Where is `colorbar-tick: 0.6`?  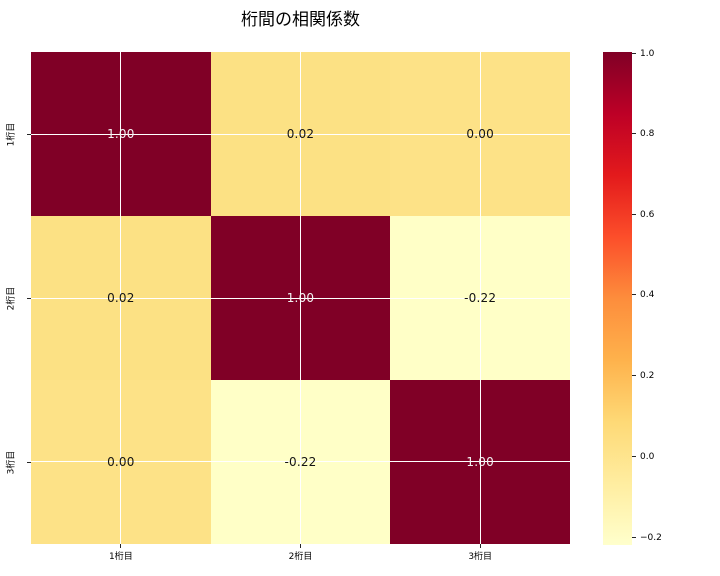
colorbar-tick: 0.6 is located at coordinates (643, 215).